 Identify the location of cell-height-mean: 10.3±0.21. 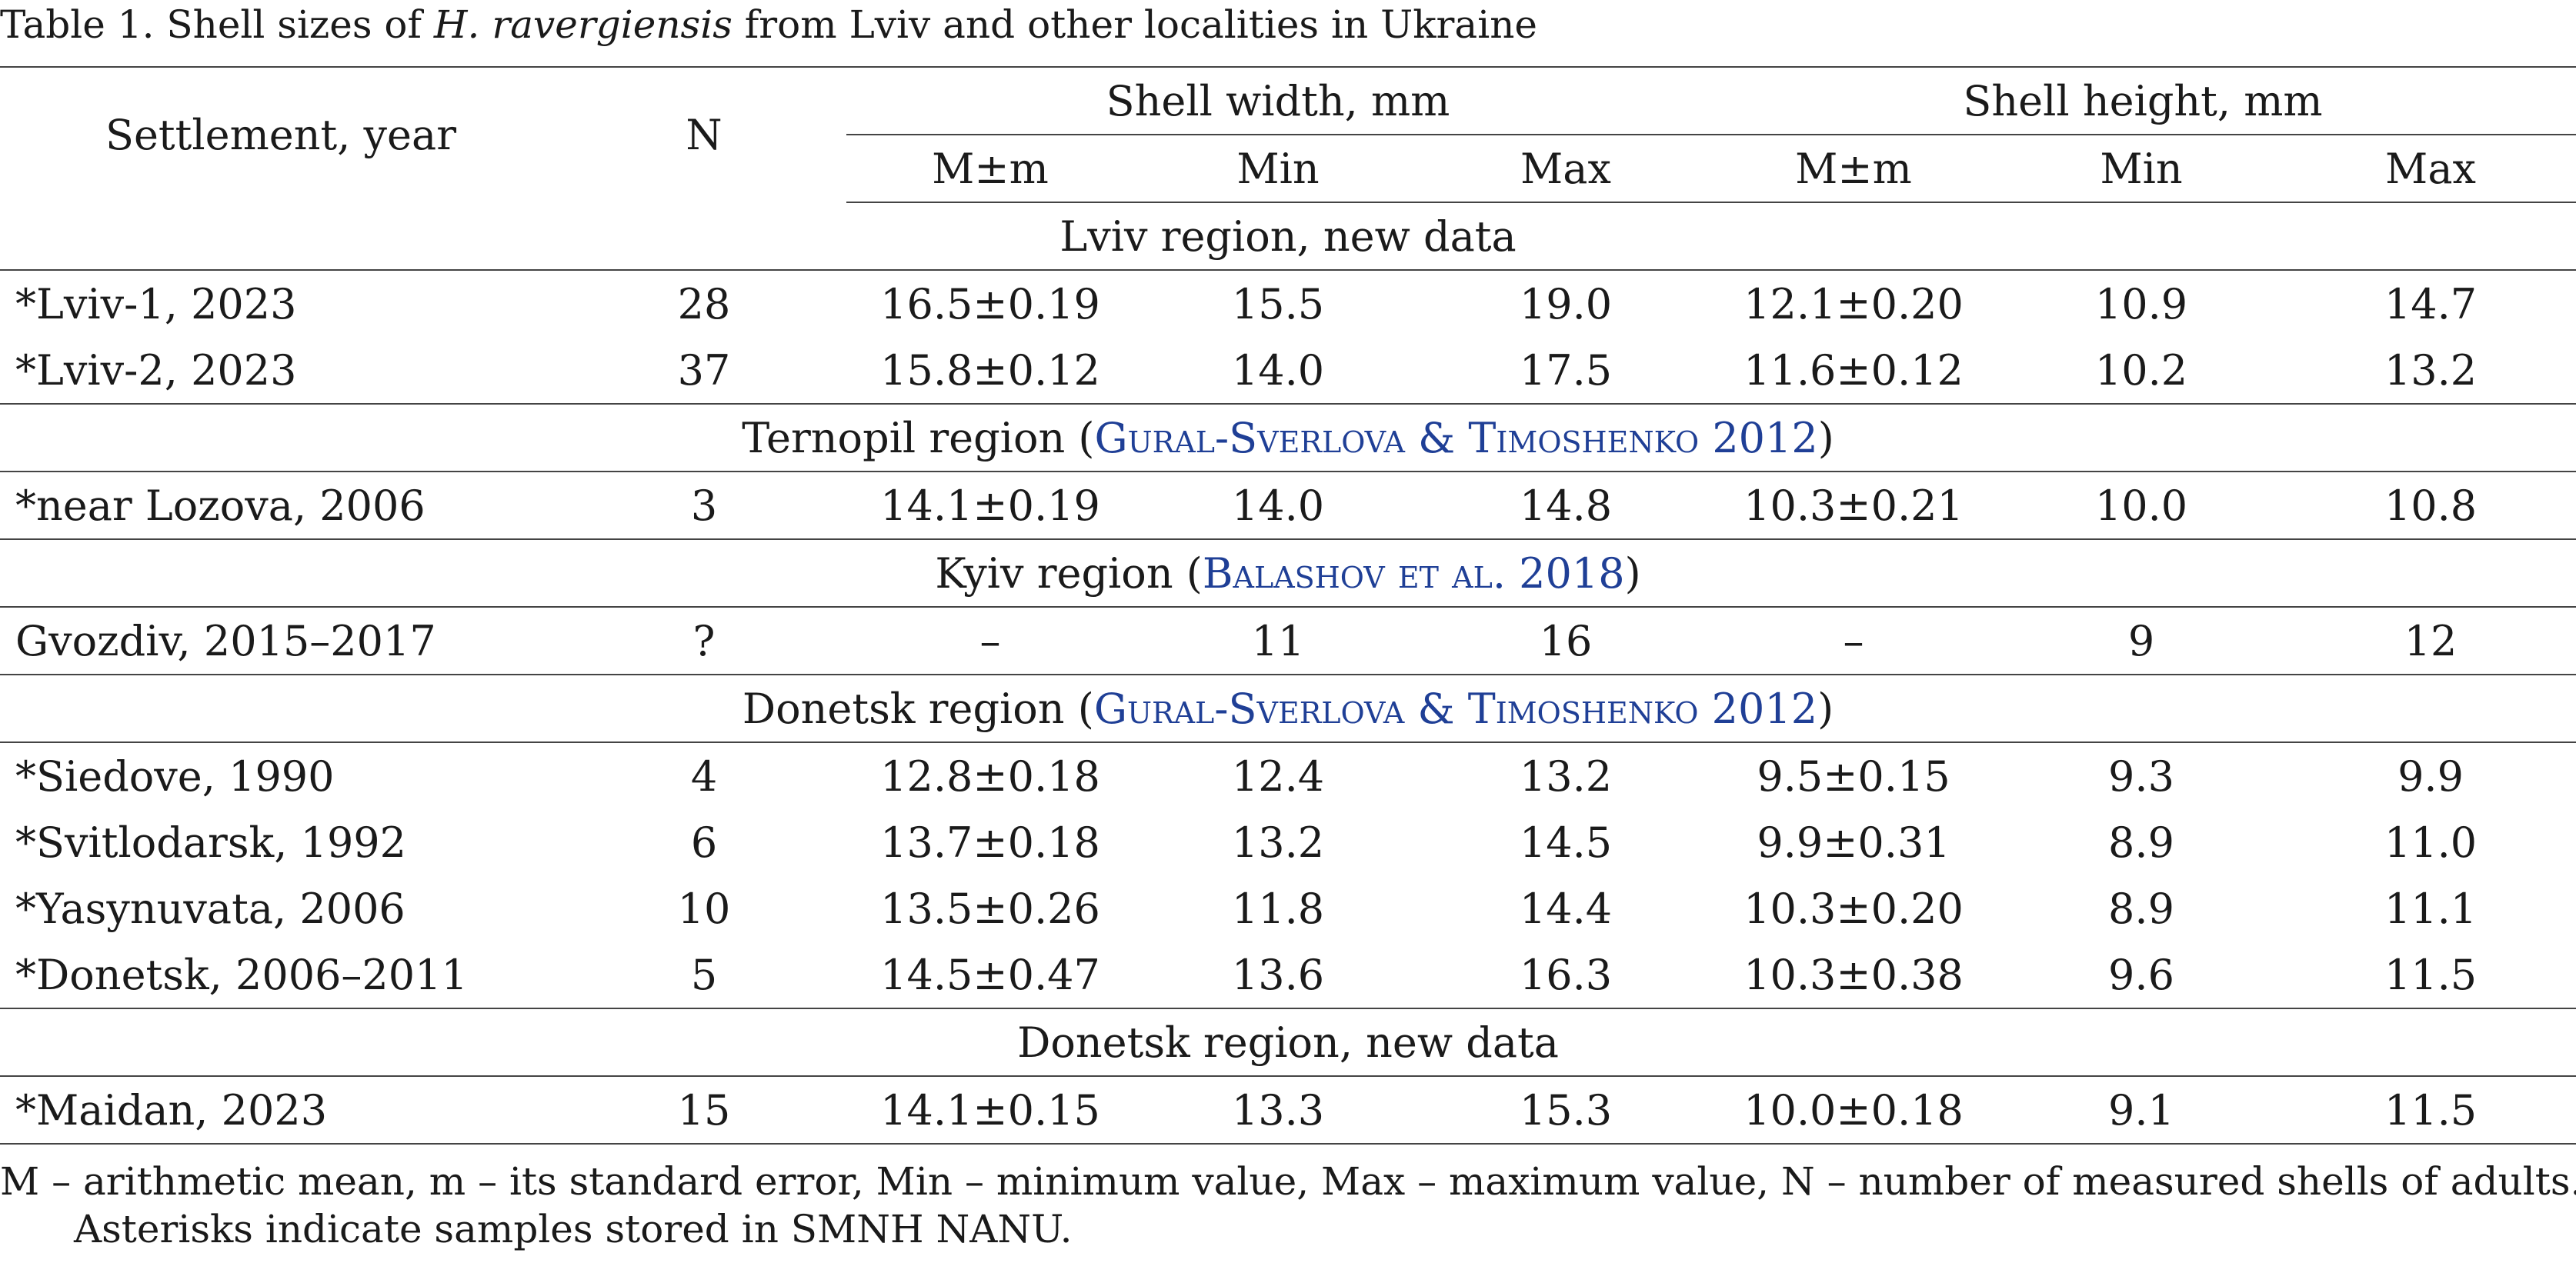
(1854, 506).